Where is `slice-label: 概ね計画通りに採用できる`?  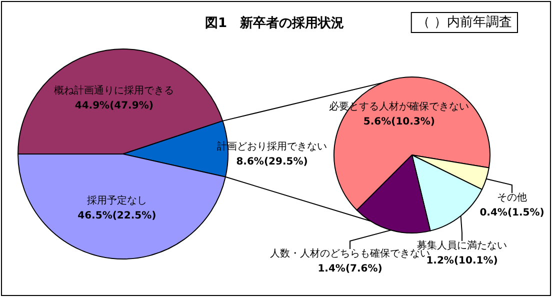
slice-label: 概ね計画通りに採用できる is located at coordinates (114, 90).